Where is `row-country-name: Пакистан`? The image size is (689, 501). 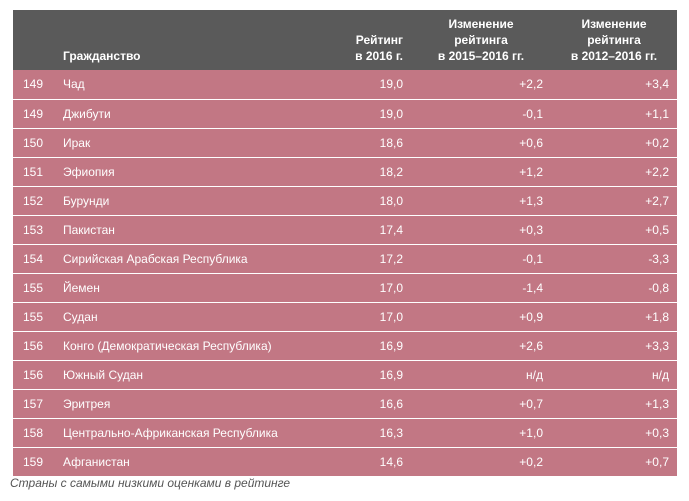
row-country-name: Пакистан is located at coordinates (193, 230).